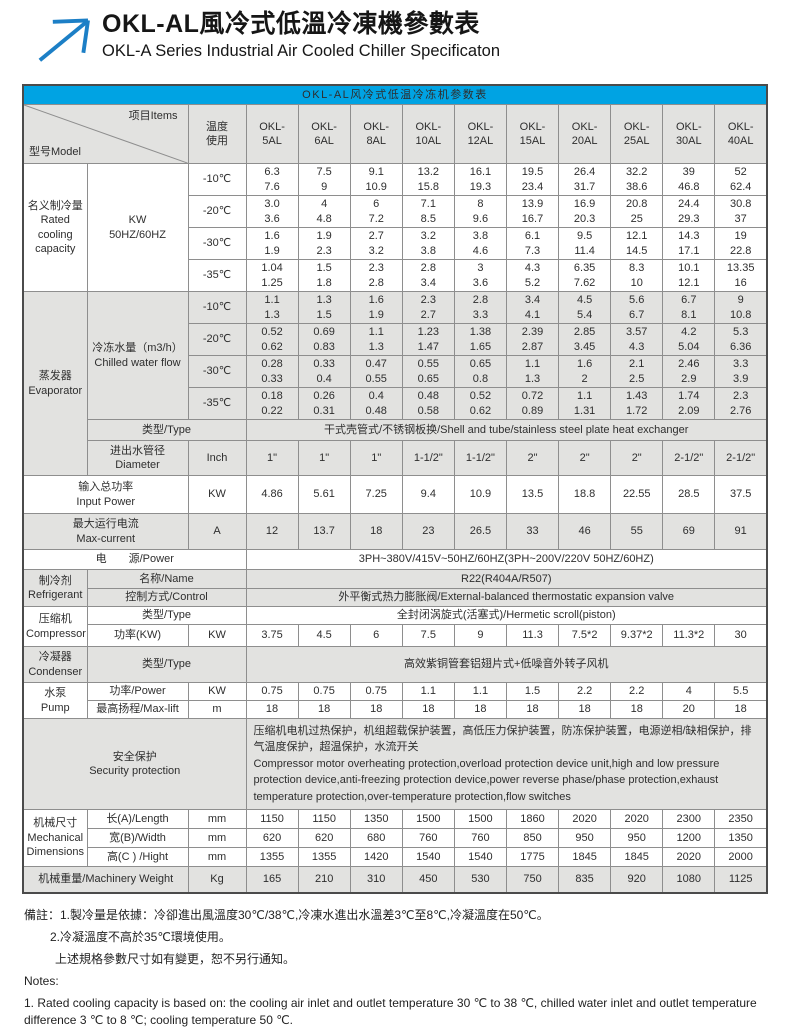 This screenshot has height=1029, width=790. What do you see at coordinates (585, 308) in the screenshot?
I see `value-cell: 4.5 5.4` at bounding box center [585, 308].